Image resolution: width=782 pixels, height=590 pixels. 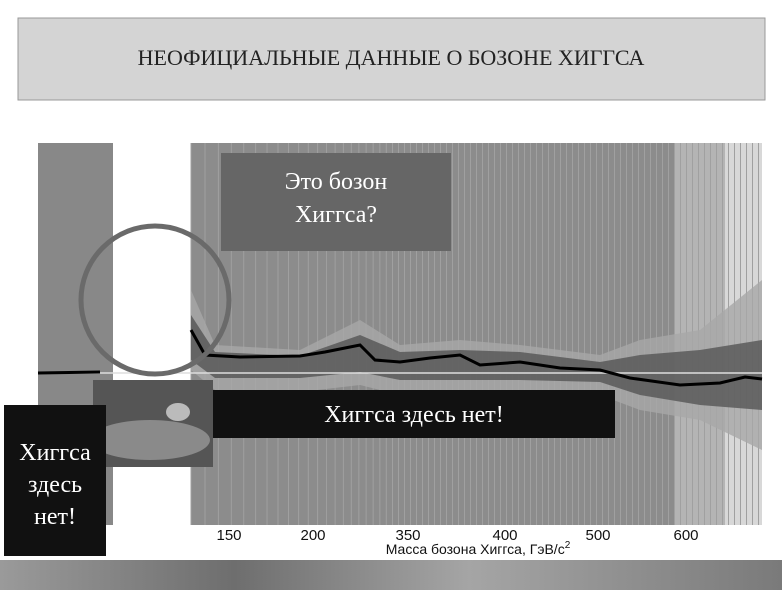 I want to click on title-box, so click(x=391, y=59).